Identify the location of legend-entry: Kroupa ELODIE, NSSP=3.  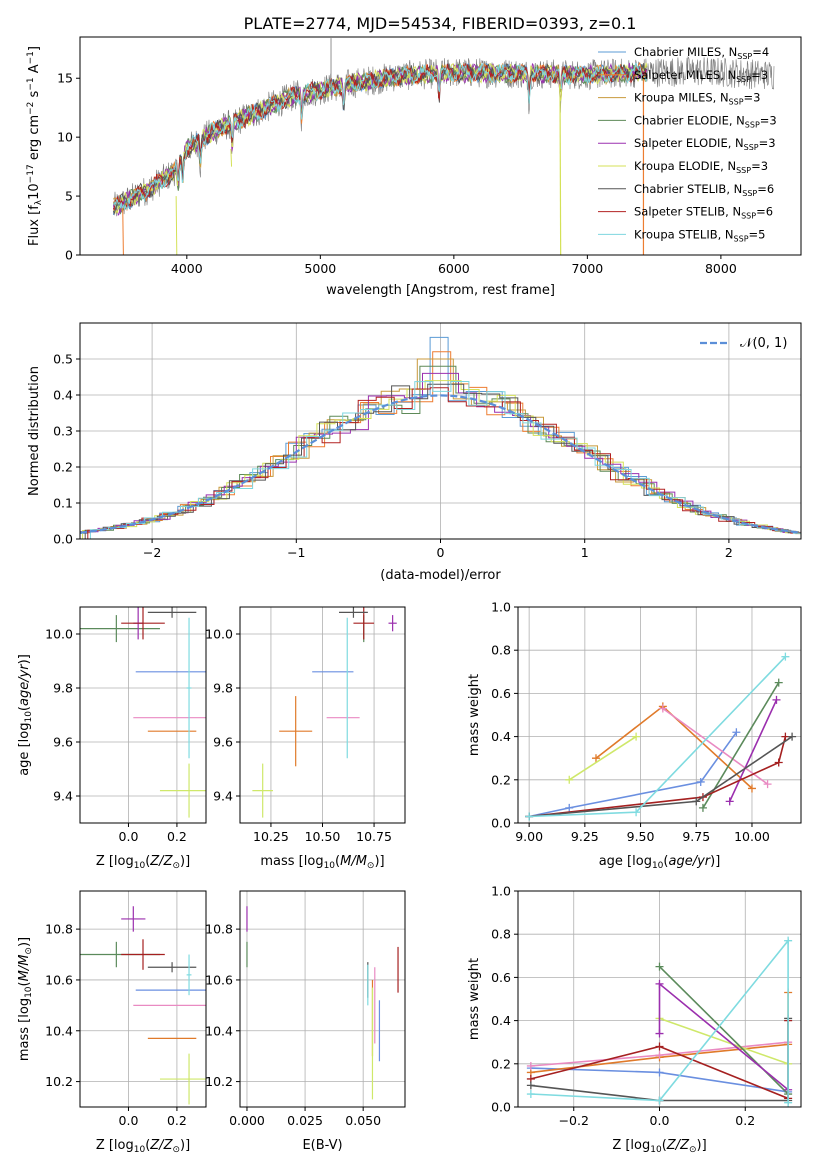
(701, 167).